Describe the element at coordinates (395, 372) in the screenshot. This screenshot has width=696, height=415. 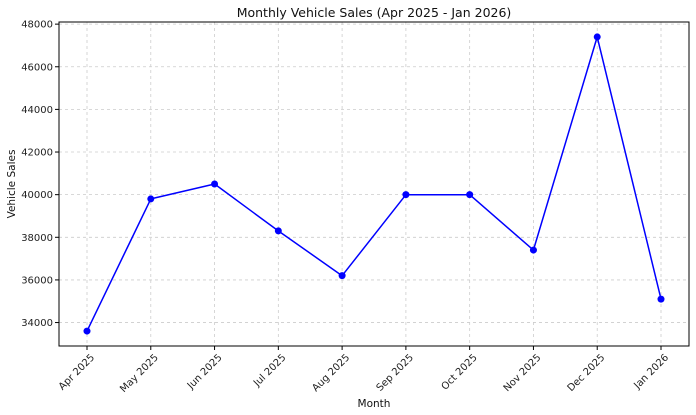
I see `x-tick-label: Sep 2025` at that location.